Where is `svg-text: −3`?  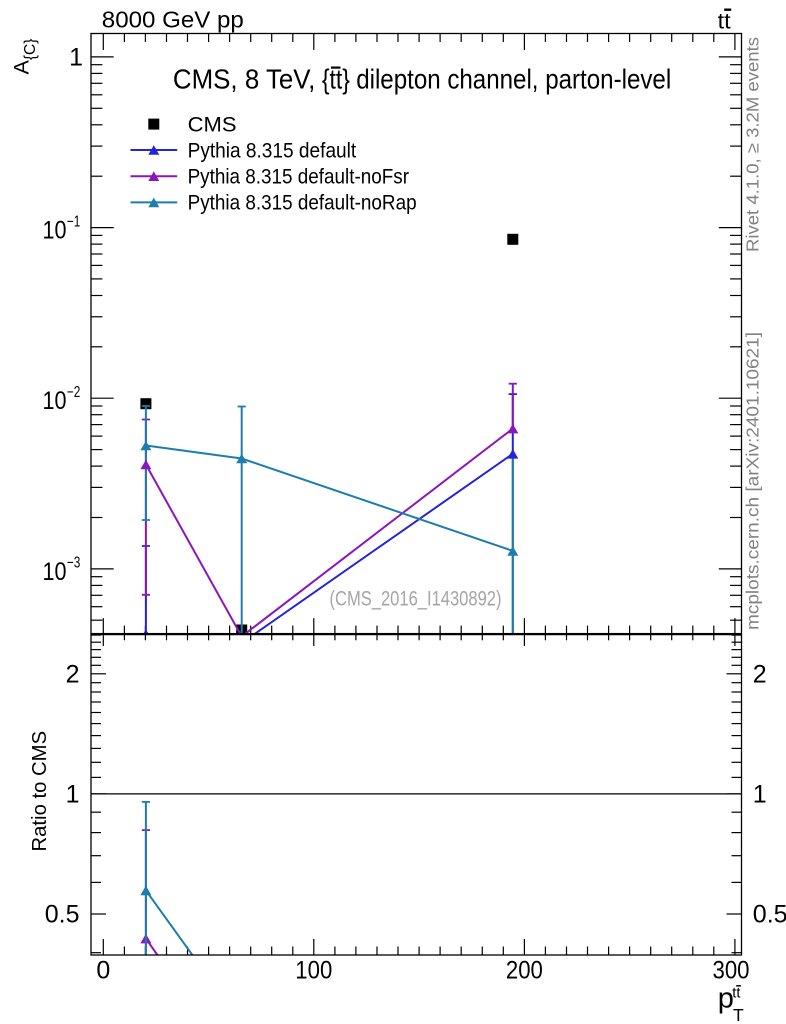 svg-text: −3 is located at coordinates (74, 563).